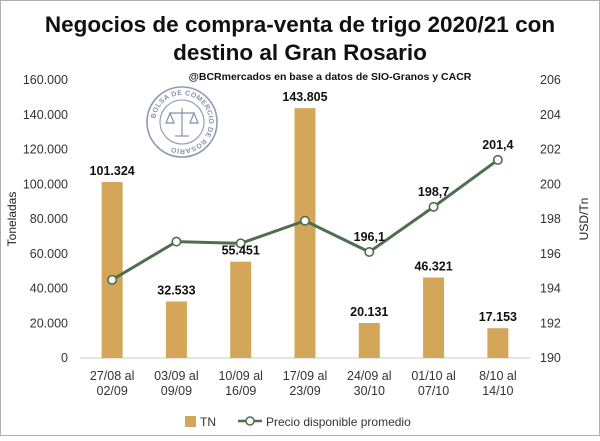 Image resolution: width=600 pixels, height=441 pixels. What do you see at coordinates (112, 376) in the screenshot?
I see `x-tick-label-line1: 27/08 al` at bounding box center [112, 376].